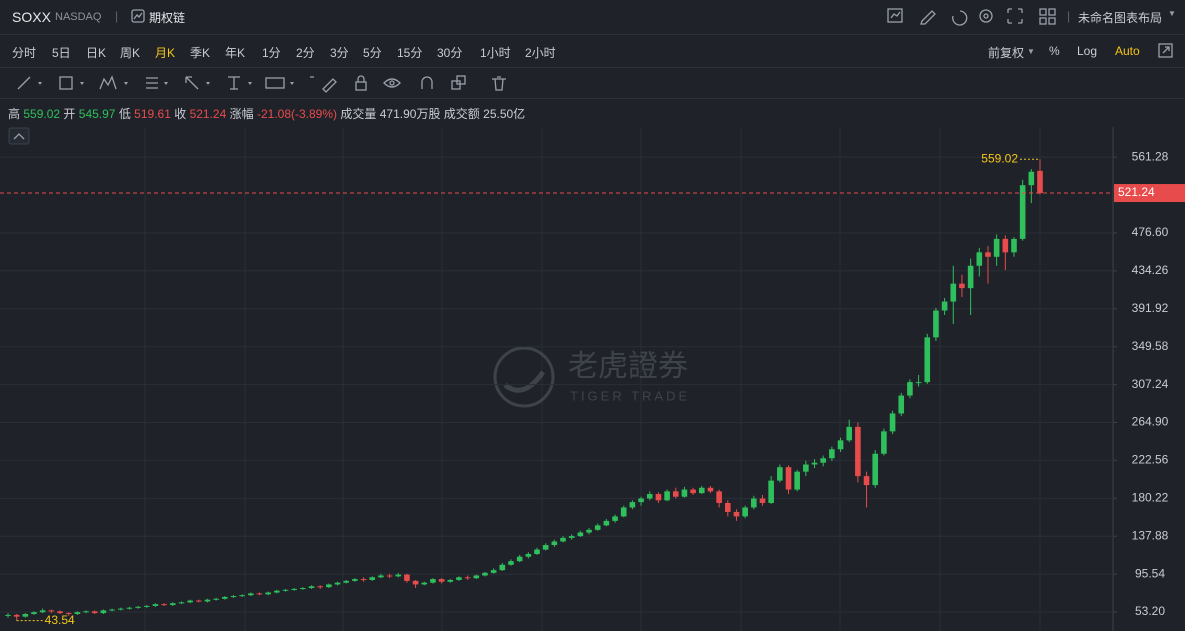 The image size is (1185, 631). What do you see at coordinates (96, 53) in the screenshot?
I see `timeframe-button: 日K` at bounding box center [96, 53].